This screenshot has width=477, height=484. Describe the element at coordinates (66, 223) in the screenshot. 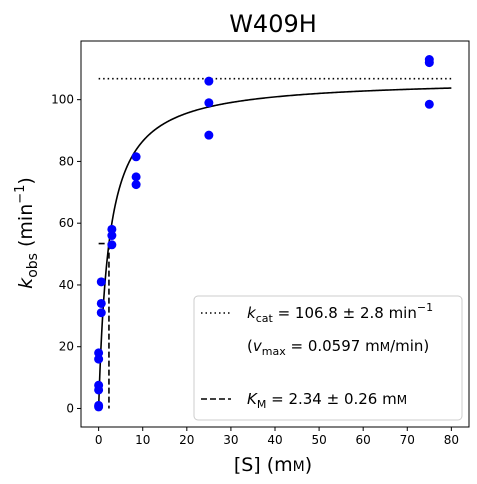

I see `y-tick-label: 60` at that location.